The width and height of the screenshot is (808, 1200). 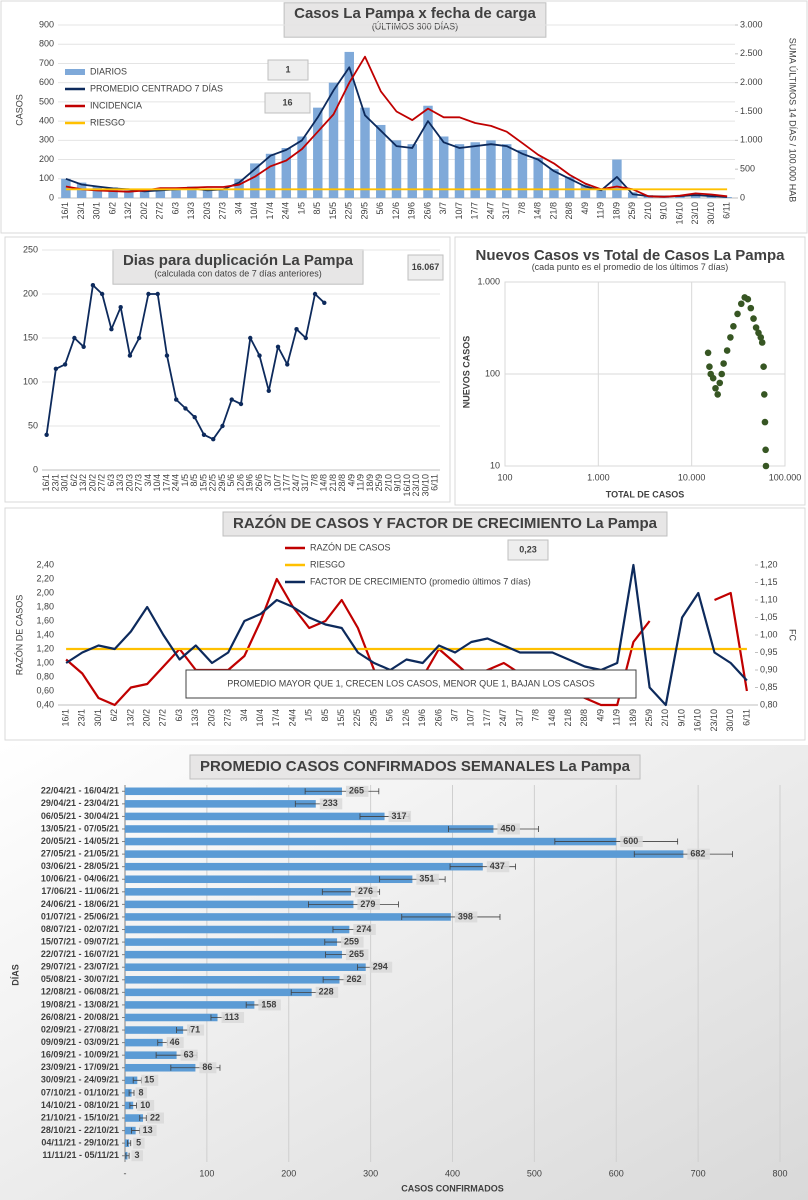 I want to click on y-axis-label: DÍAS, so click(x=15, y=975).